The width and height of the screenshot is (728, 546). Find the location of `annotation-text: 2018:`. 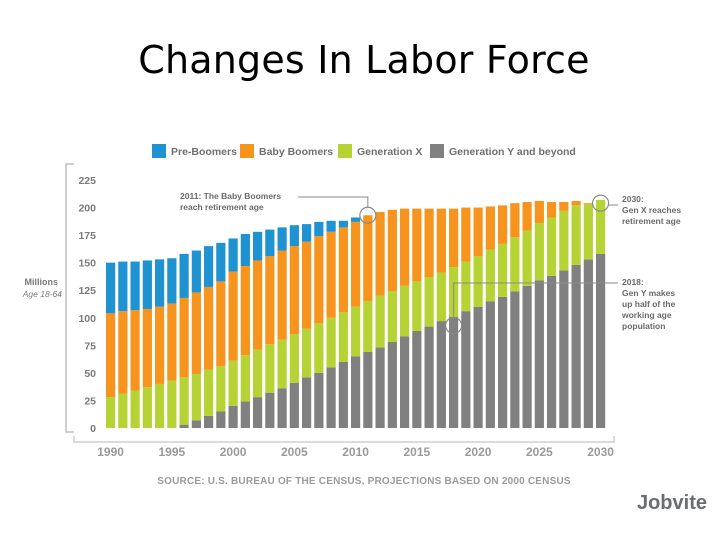

annotation-text: 2018: is located at coordinates (633, 282).